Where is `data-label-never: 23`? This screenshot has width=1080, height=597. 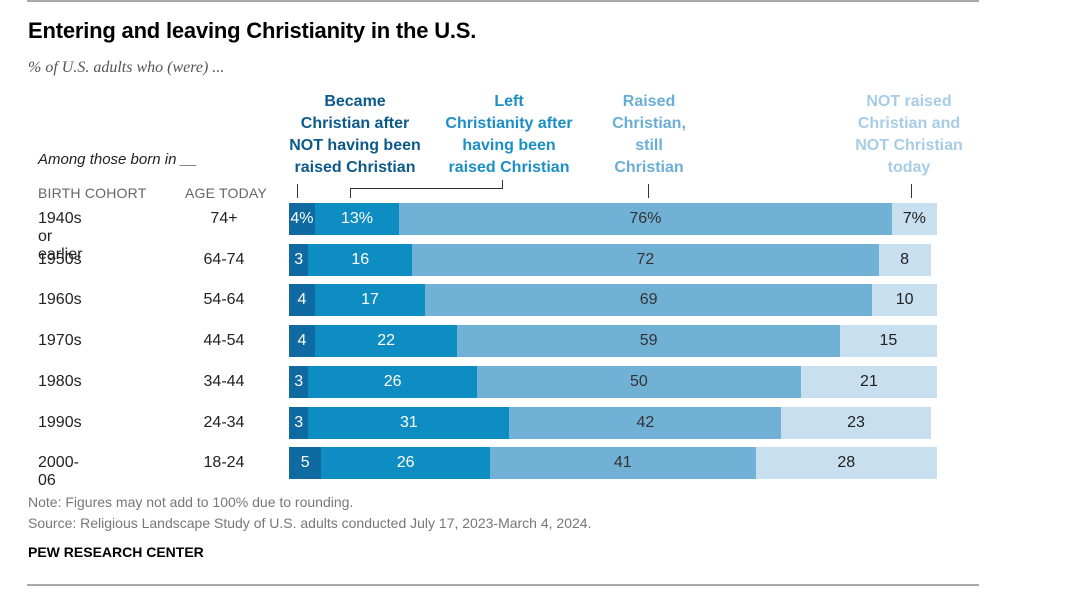 data-label-never: 23 is located at coordinates (856, 422).